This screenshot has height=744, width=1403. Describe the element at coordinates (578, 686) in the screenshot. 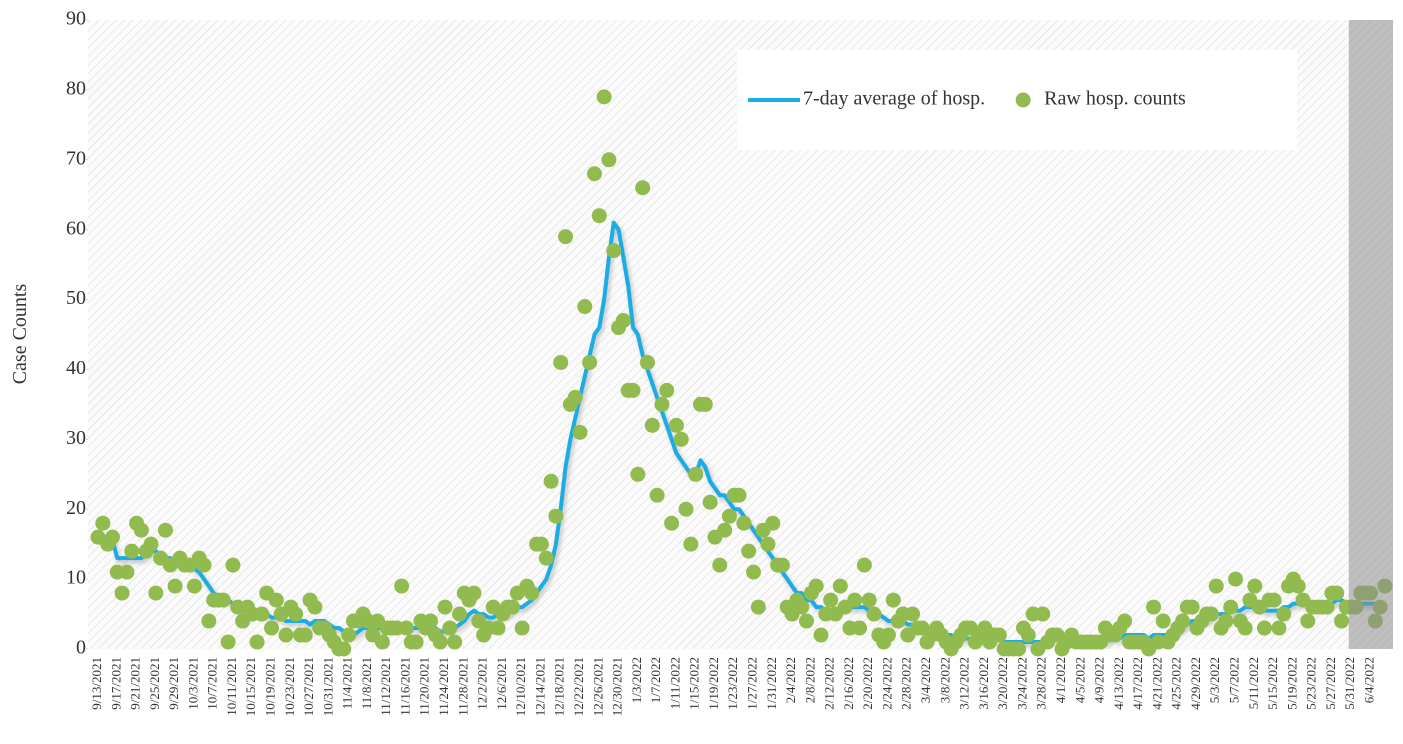

I see `x-tick-label: 12/22/2021` at that location.